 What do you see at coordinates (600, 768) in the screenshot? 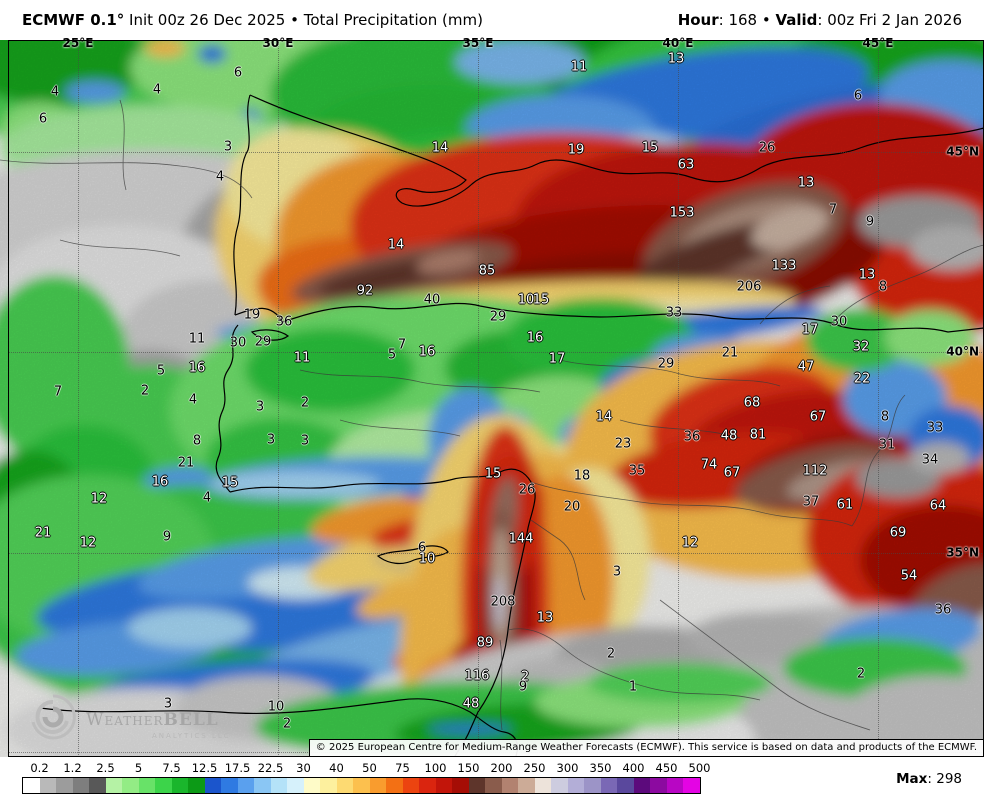
I see `scale-tick: 350` at bounding box center [600, 768].